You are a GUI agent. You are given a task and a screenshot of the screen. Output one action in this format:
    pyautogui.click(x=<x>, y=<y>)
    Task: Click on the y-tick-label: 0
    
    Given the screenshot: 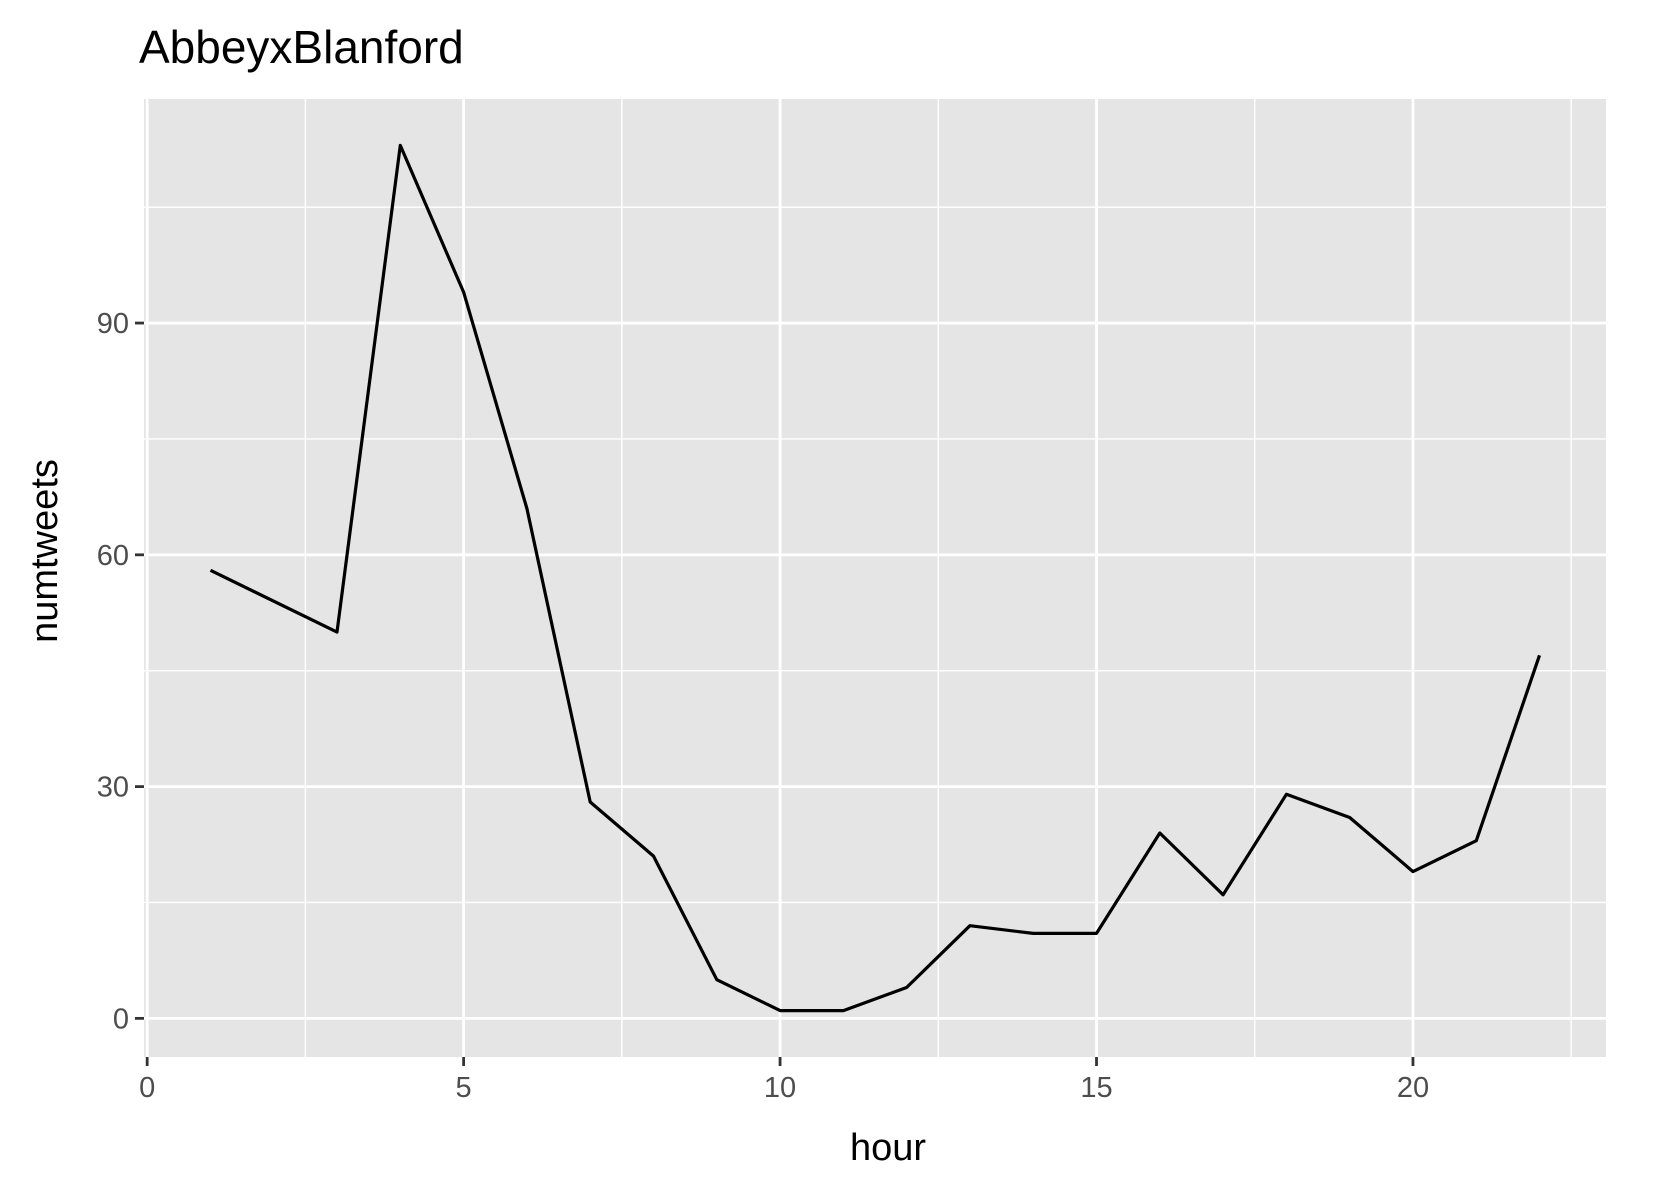 What is the action you would take?
    pyautogui.click(x=121, y=1019)
    